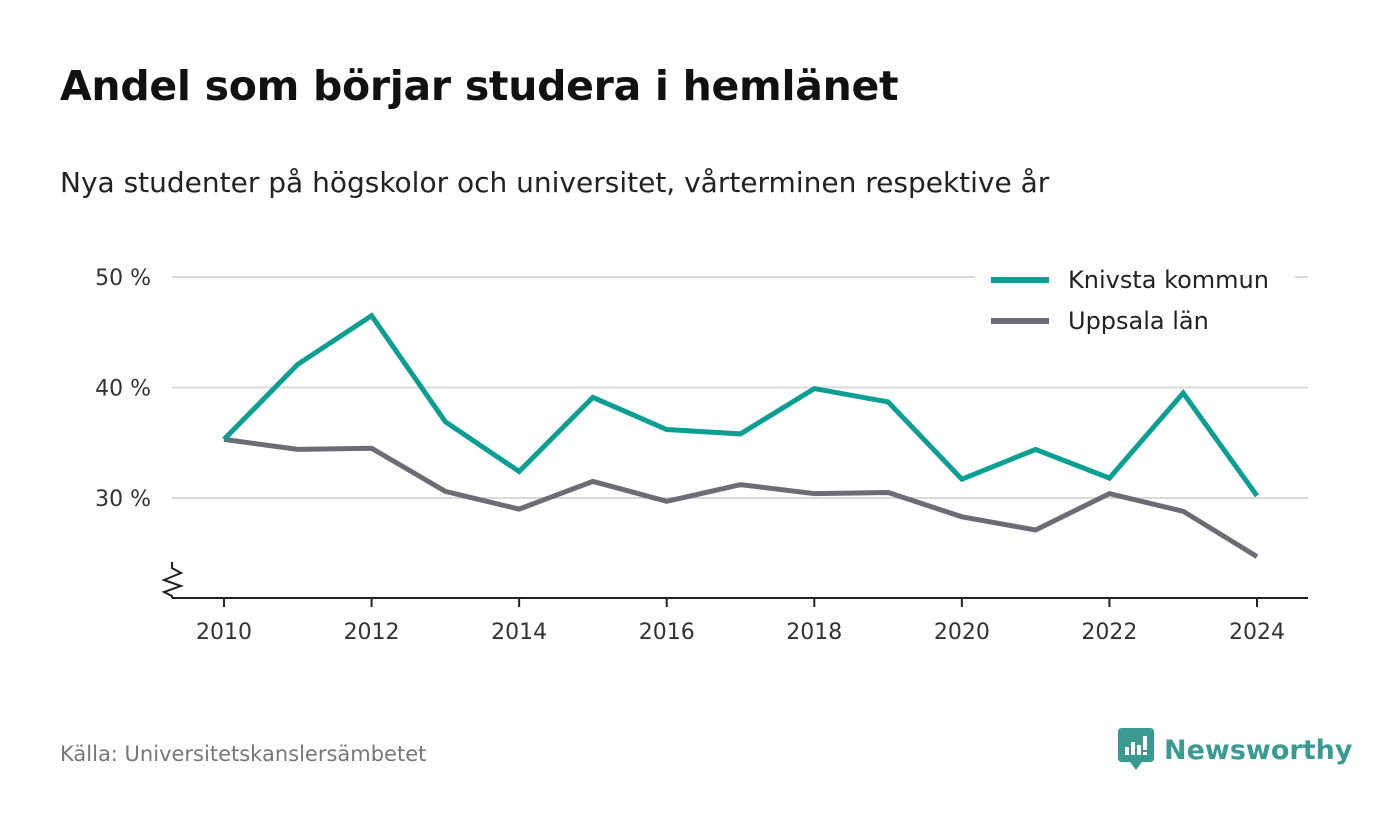 This screenshot has height=831, width=1400. Describe the element at coordinates (173, 580) in the screenshot. I see `y-axis-break-icon` at that location.